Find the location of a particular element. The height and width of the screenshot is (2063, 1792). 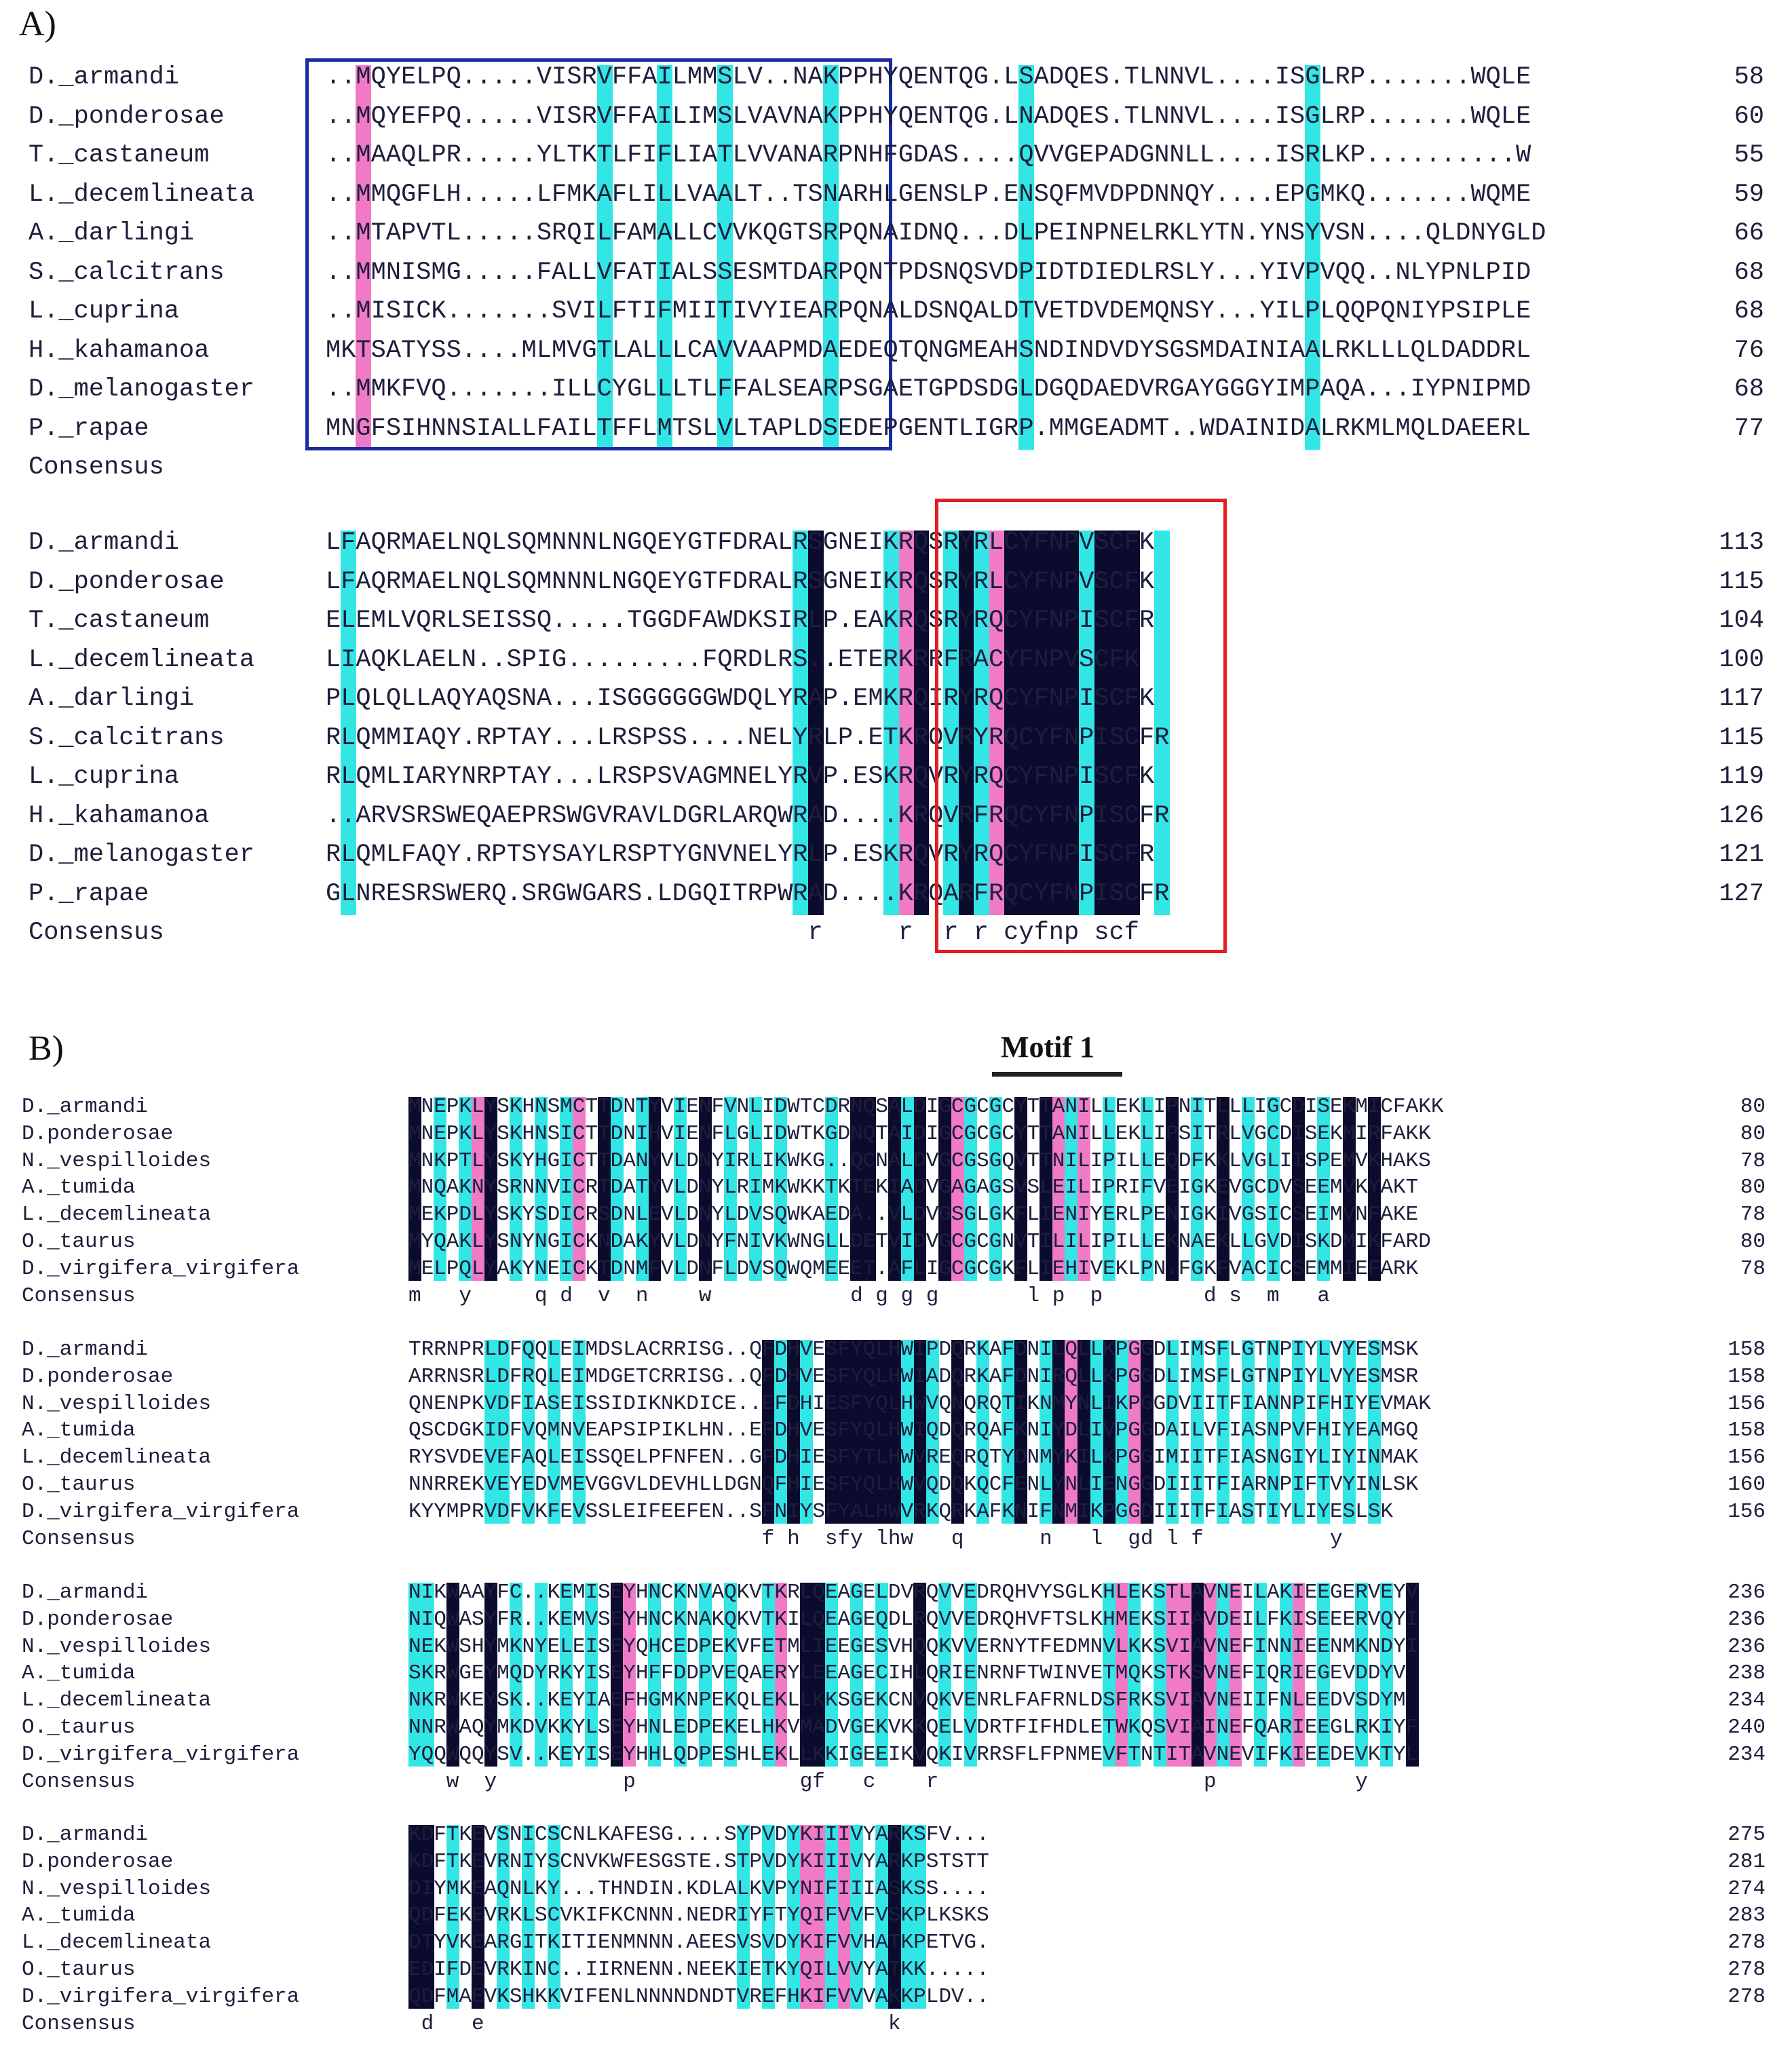

residue-count: 126 is located at coordinates (1741, 816).